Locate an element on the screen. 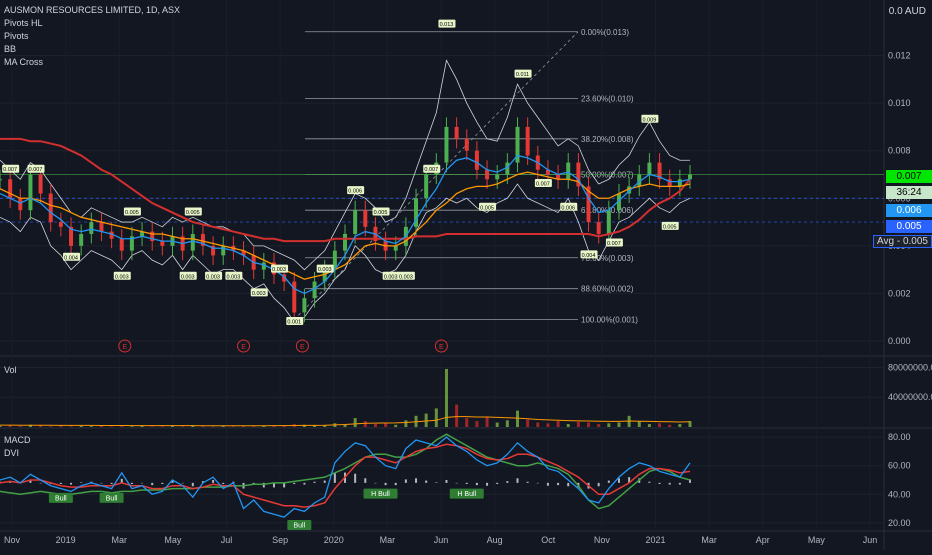 The image size is (932, 555). y-tick-label-0-2: 0.008 is located at coordinates (899, 151).